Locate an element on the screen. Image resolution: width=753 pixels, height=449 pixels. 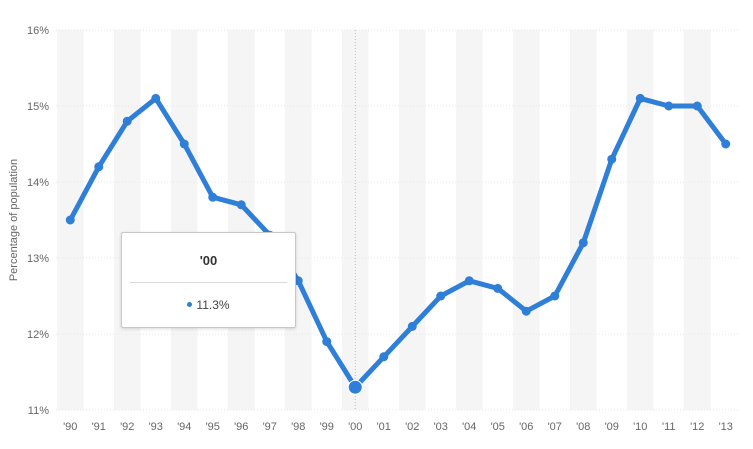
x-tick-label: '10 is located at coordinates (640, 427).